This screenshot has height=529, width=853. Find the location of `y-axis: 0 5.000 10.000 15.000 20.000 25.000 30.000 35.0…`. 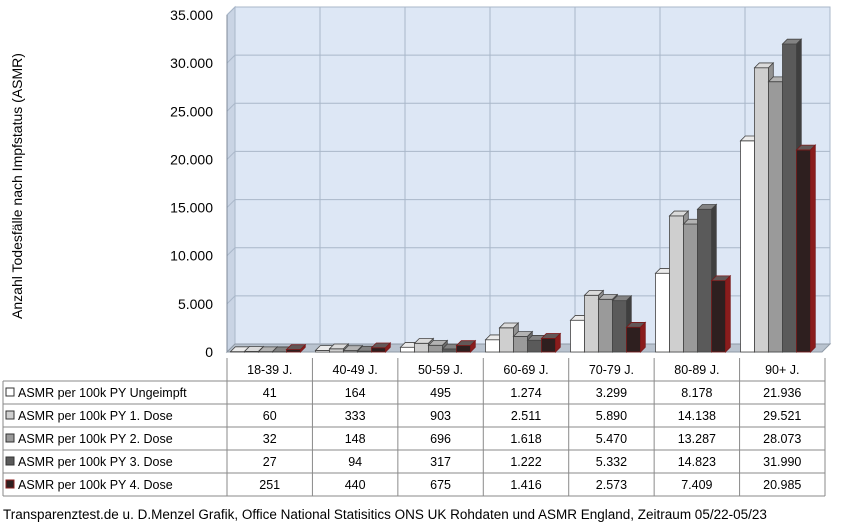

y-axis: 0 5.000 10.000 15.000 20.000 25.000 30.000 35.0… is located at coordinates (199, 183).